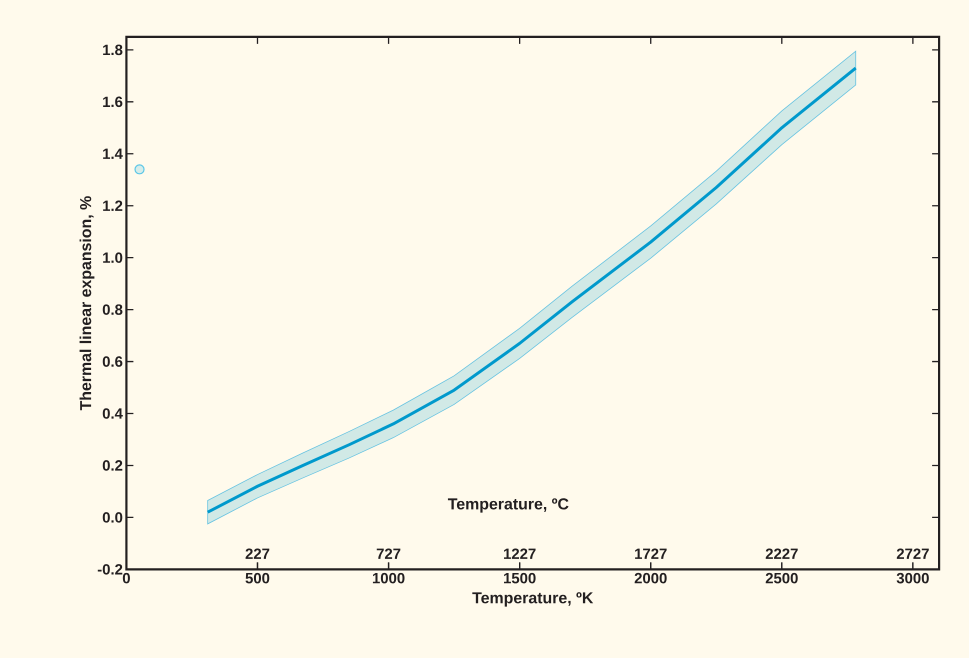  Describe the element at coordinates (782, 553) in the screenshot. I see `x2-tick-label: 2227` at that location.